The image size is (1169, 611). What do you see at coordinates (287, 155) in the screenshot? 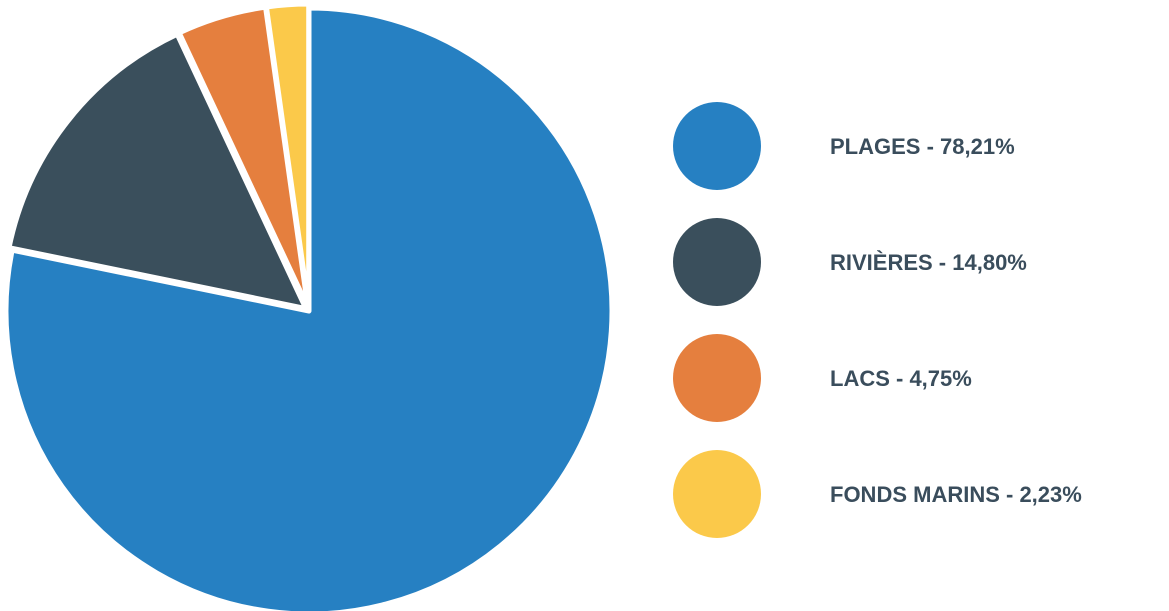
I see `pie-slice-fonds-marins` at bounding box center [287, 155].